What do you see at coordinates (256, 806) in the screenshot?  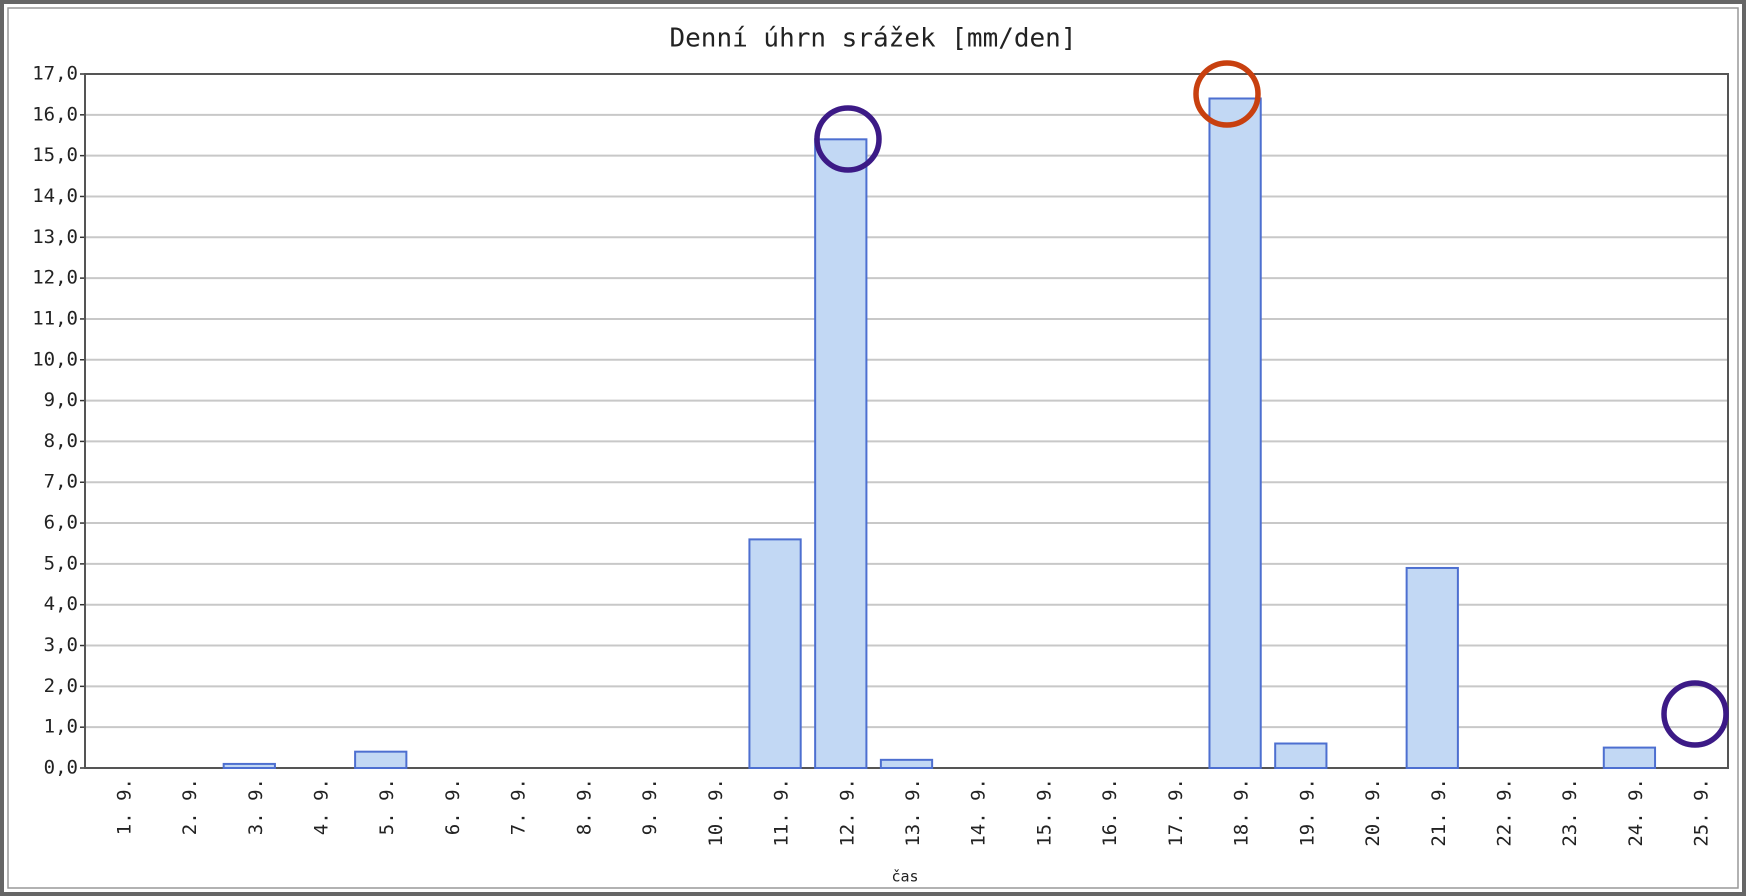 I see `x-tick-label: 3. 9.` at bounding box center [256, 806].